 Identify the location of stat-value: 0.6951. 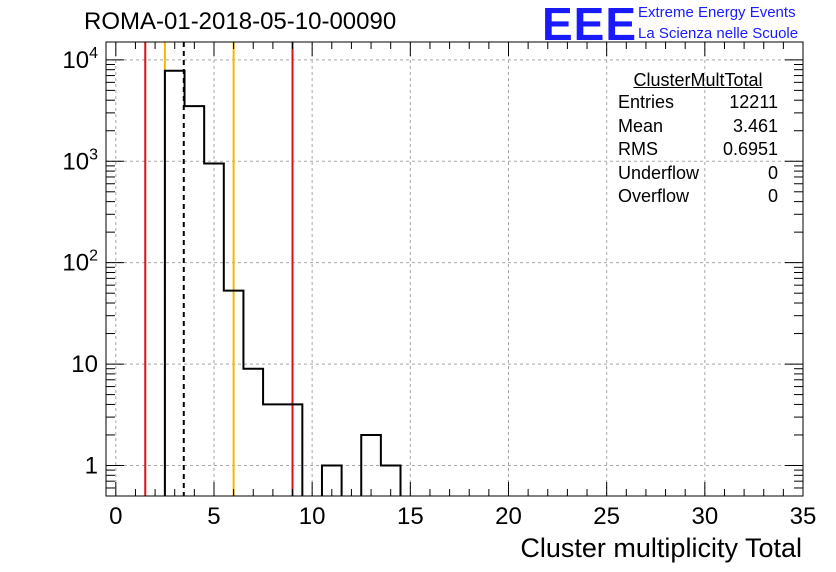
(750, 149).